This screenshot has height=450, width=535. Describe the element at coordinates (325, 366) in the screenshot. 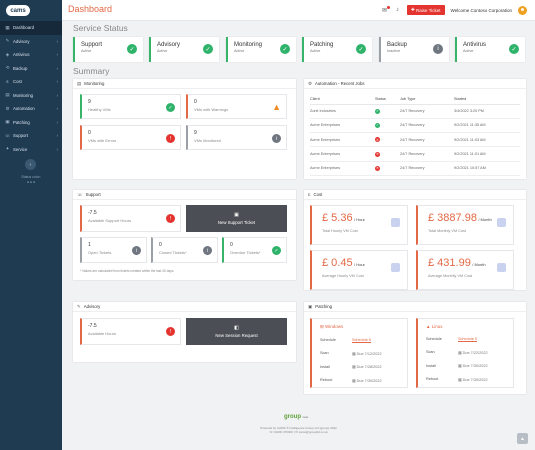

I see `install-label: Install` at that location.